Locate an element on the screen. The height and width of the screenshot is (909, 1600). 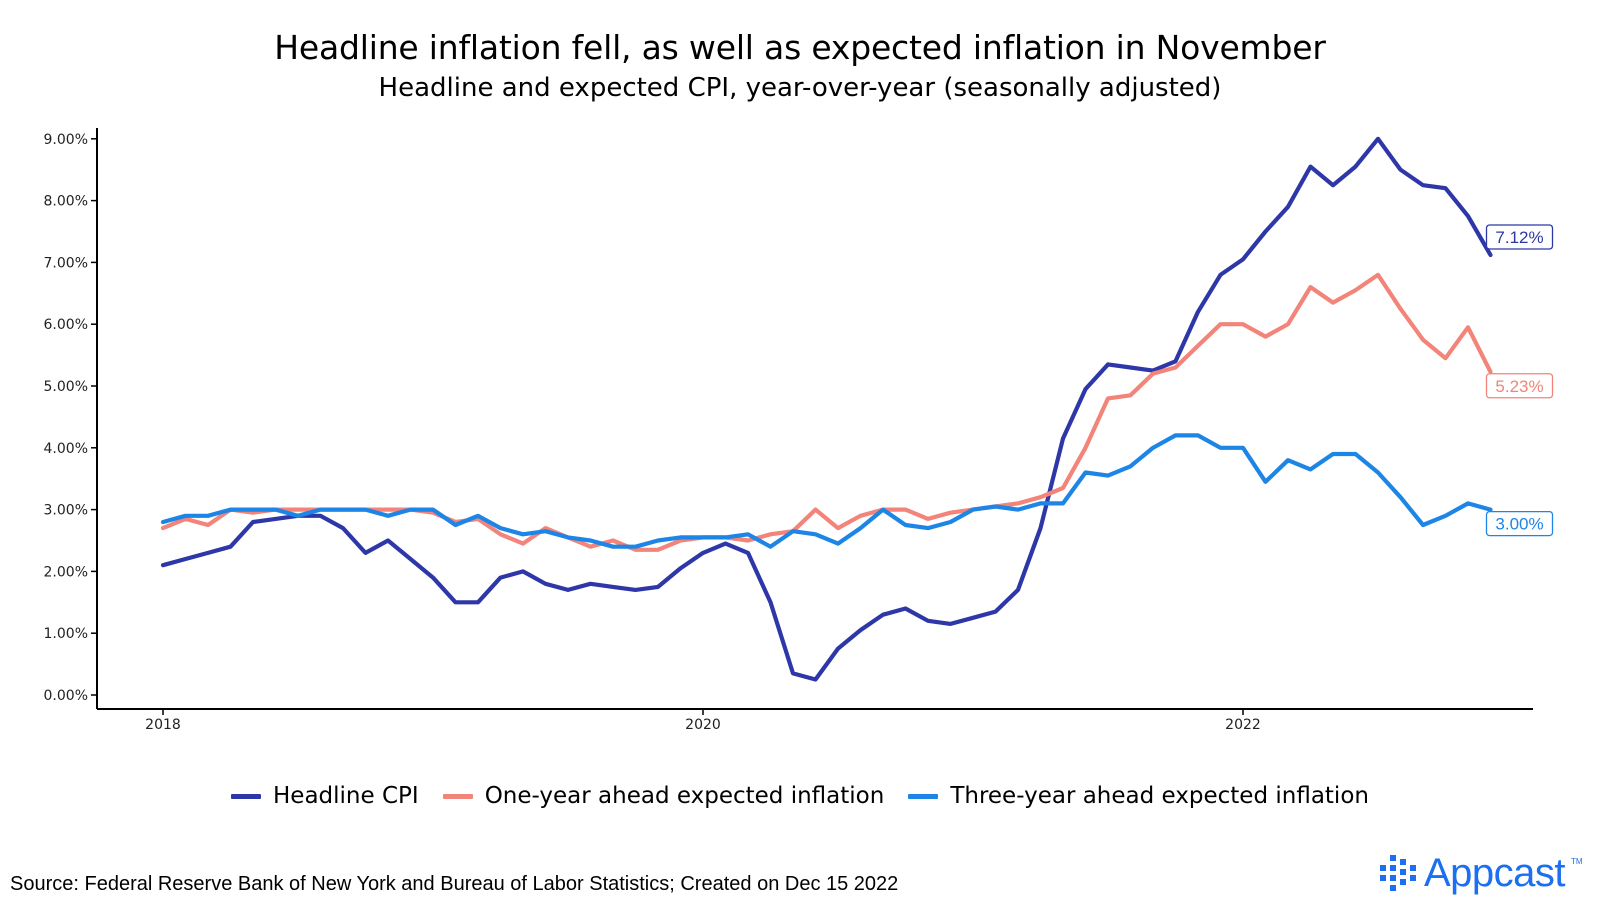
end-label-text: 3.00% is located at coordinates (1519, 524).